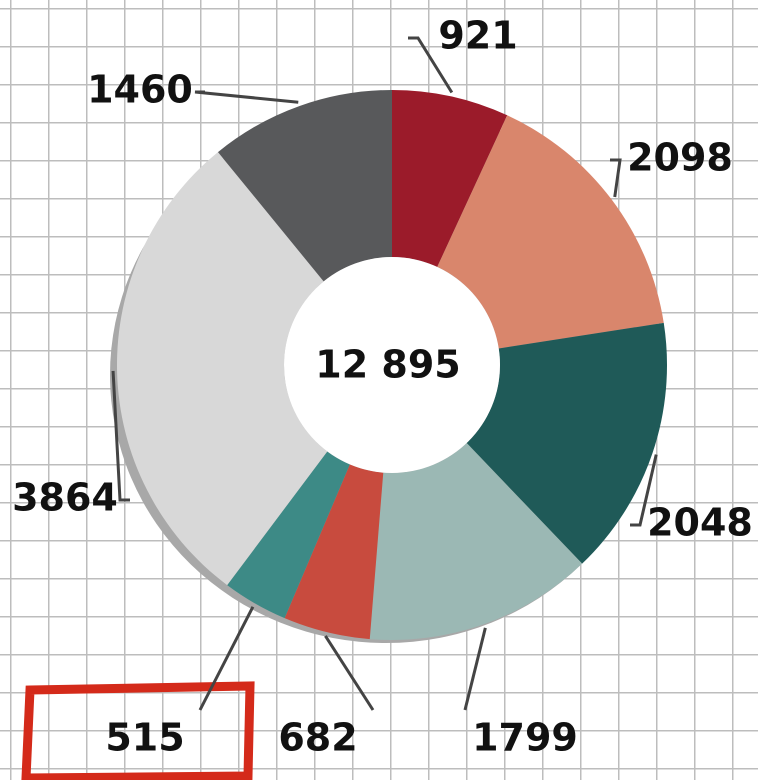 The height and width of the screenshot is (780, 758). Describe the element at coordinates (525, 738) in the screenshot. I see `value-label: 1799` at that location.